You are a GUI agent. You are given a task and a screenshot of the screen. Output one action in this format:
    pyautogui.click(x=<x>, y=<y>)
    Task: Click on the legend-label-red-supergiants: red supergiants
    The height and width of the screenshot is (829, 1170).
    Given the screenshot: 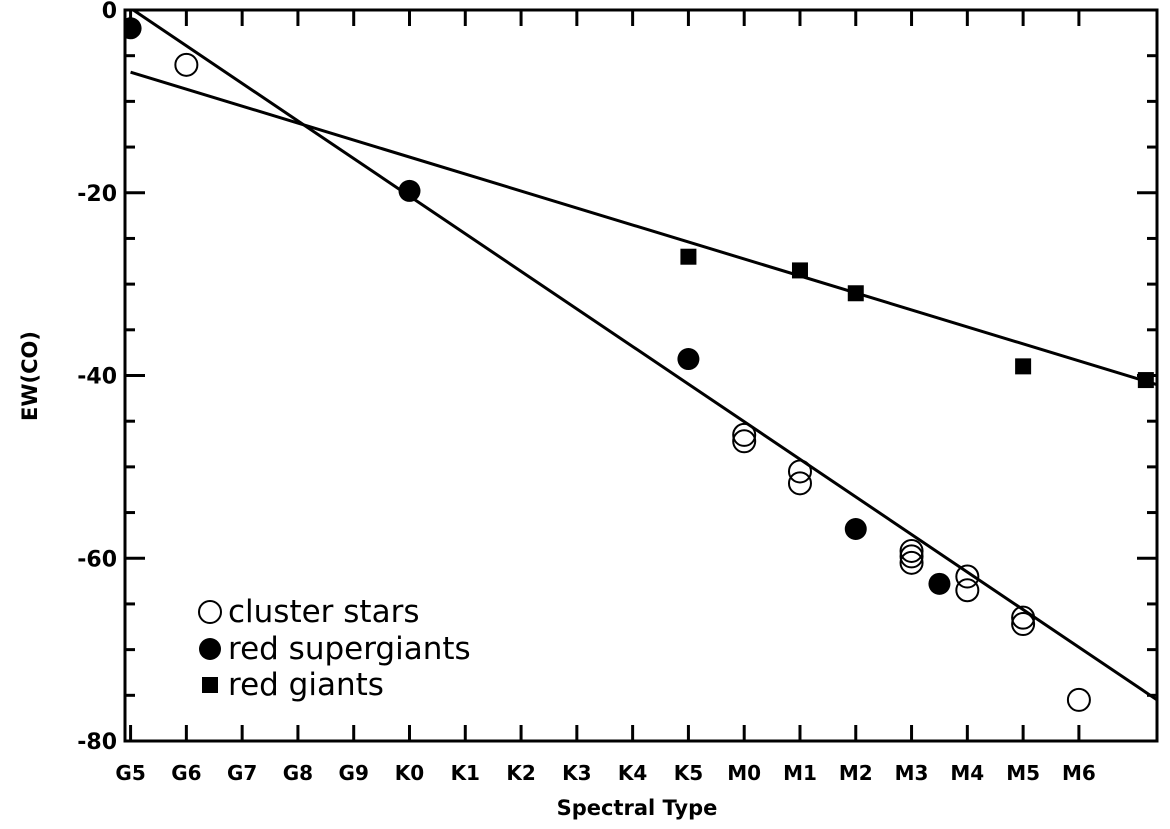 What is the action you would take?
    pyautogui.click(x=349, y=649)
    